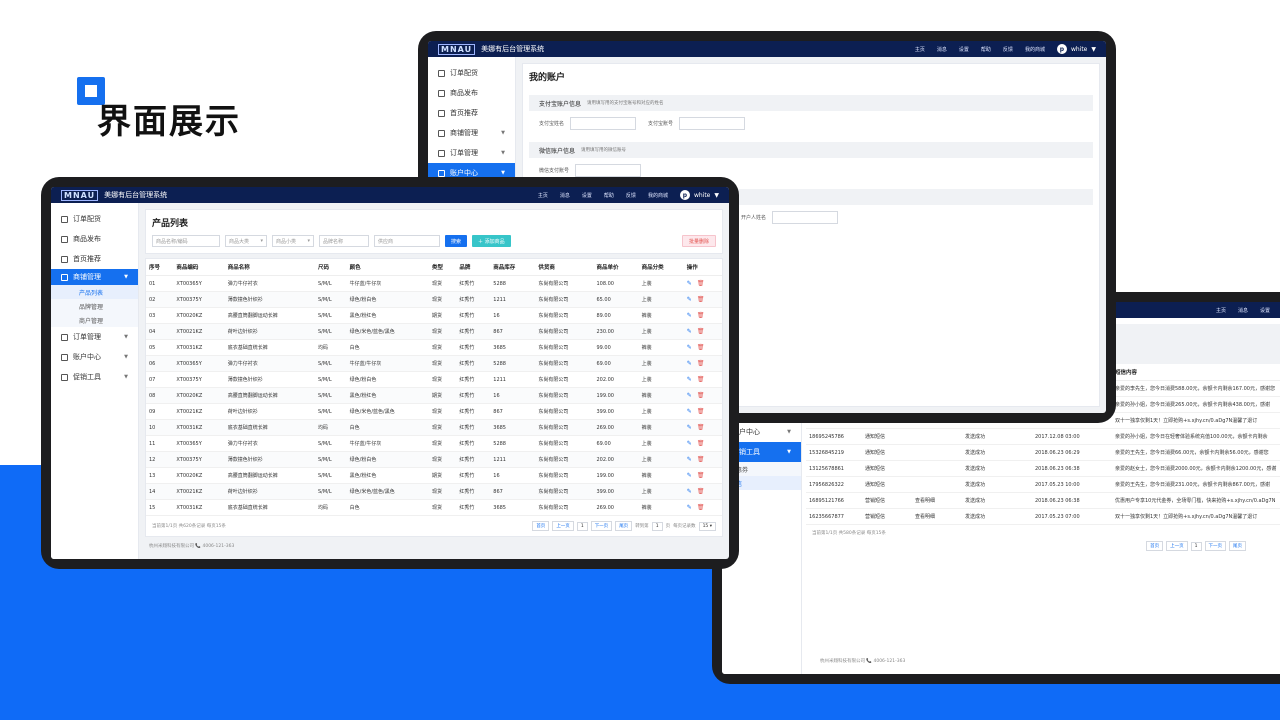 This screenshot has height=720, width=1280. Describe the element at coordinates (94, 306) in the screenshot. I see `subitem-brand-manage: 品牌管理` at that location.